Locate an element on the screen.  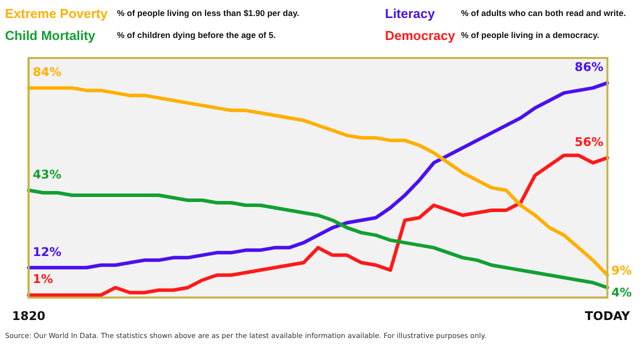
data-label: 43% is located at coordinates (47, 174).